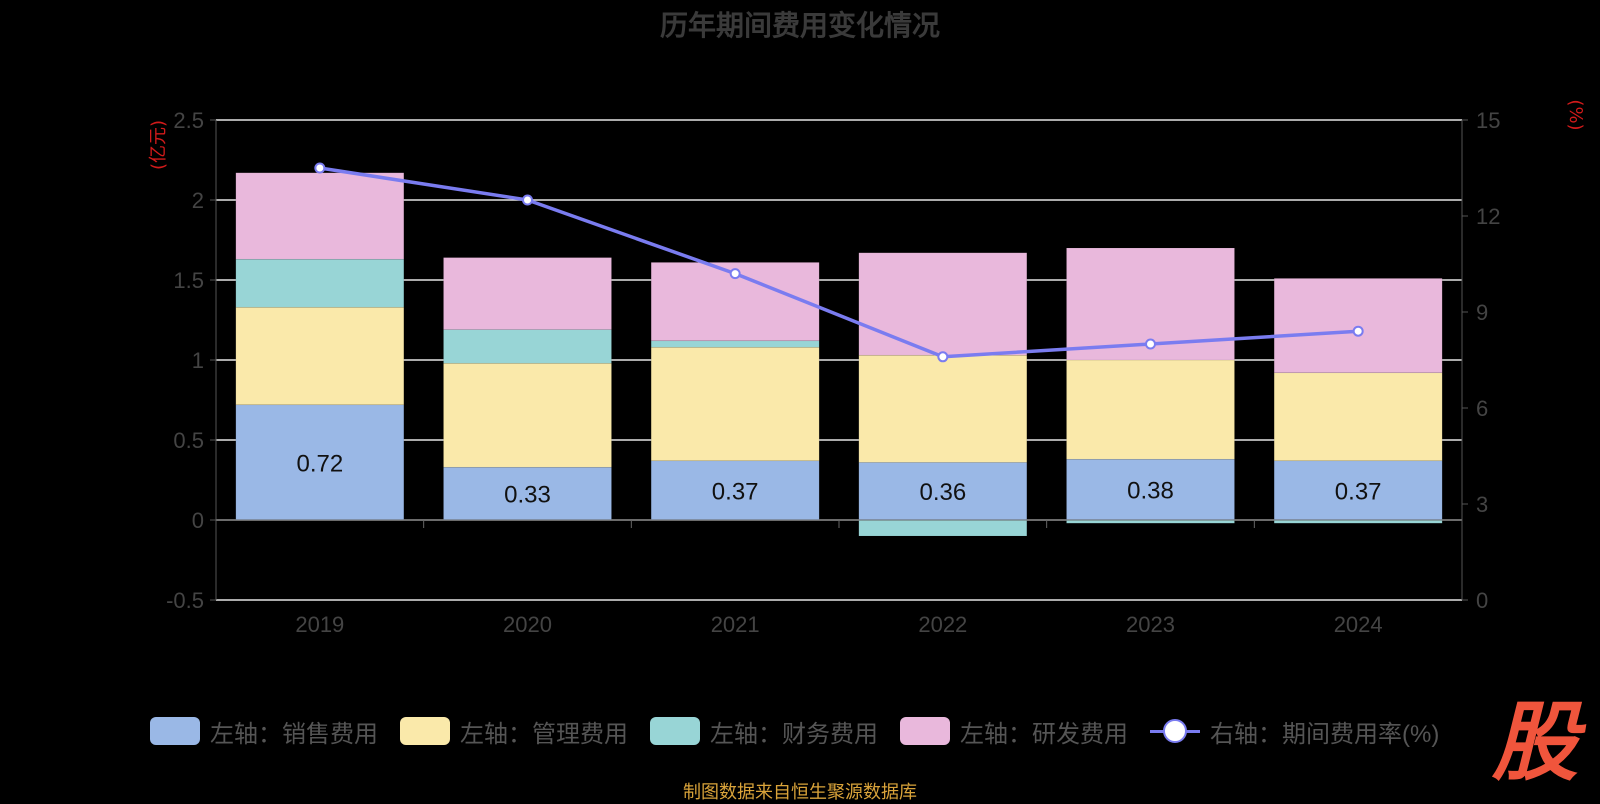  I want to click on bar-value-label: 0.36, so click(942, 492).